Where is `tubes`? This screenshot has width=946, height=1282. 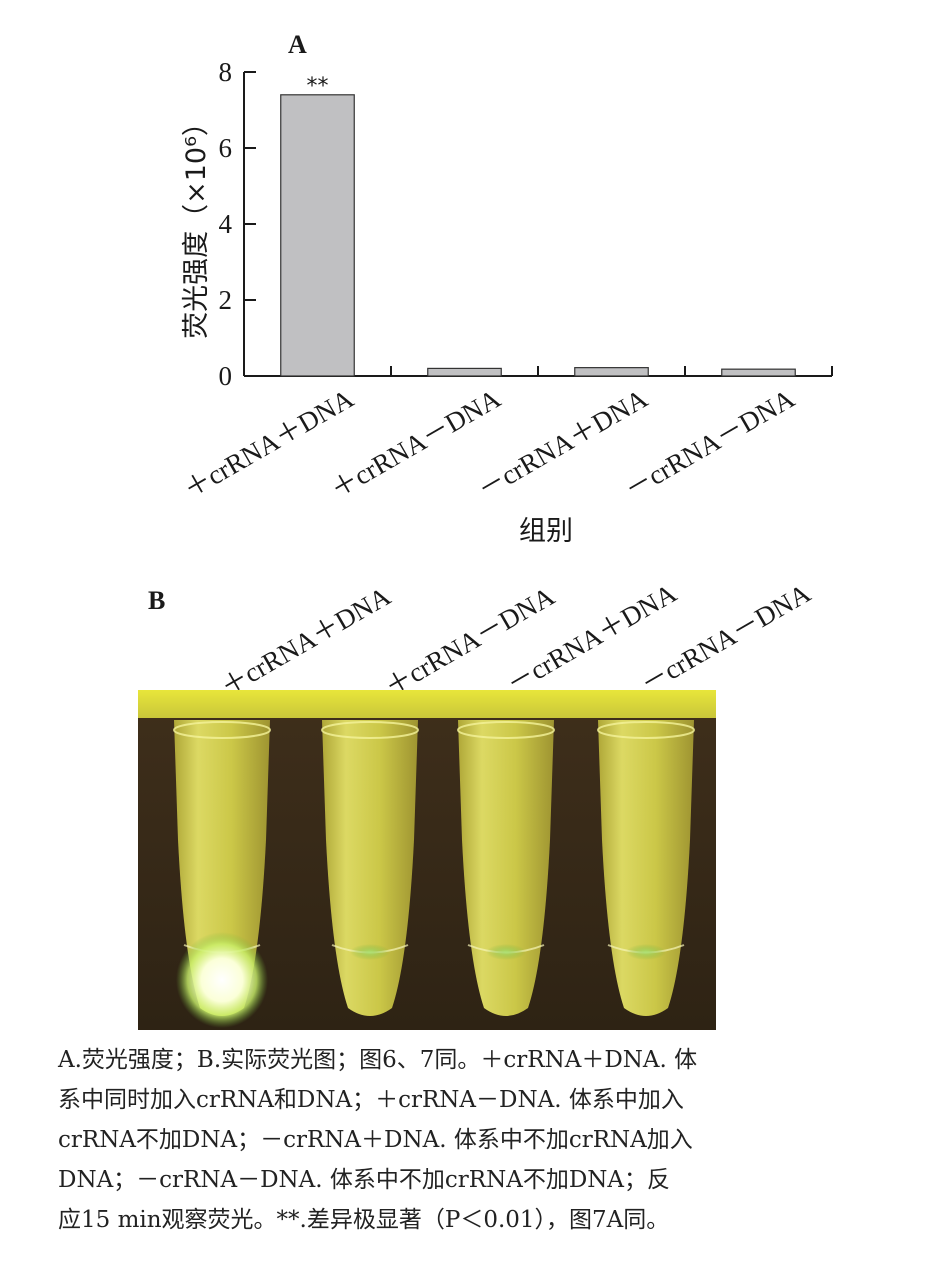 tubes is located at coordinates (434, 874).